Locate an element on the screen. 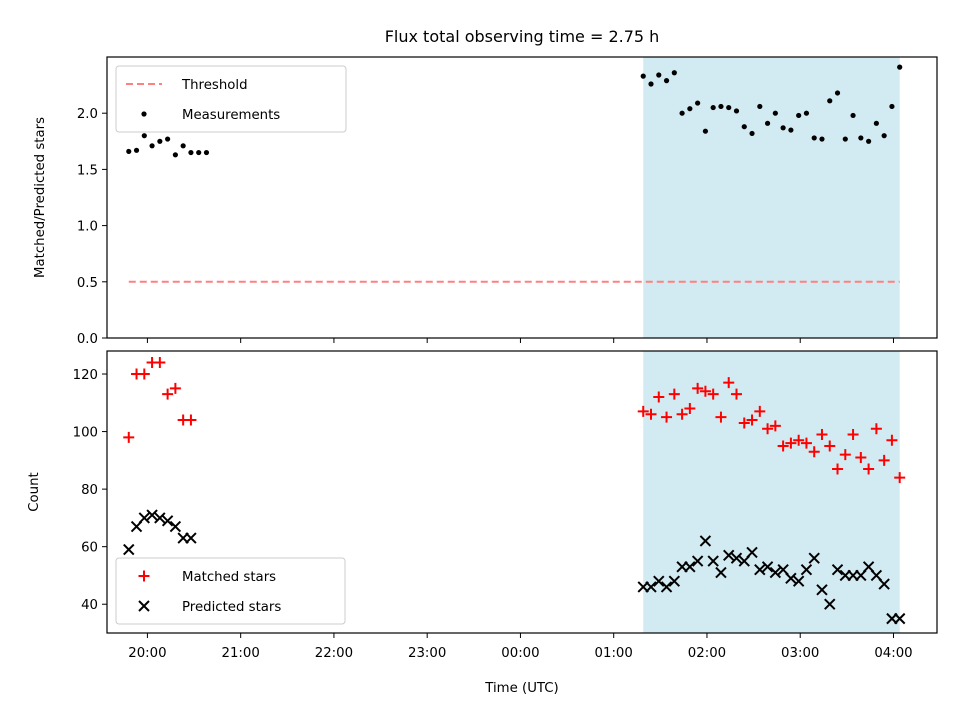 This screenshot has width=960, height=720. x-tick-label: 22:00 is located at coordinates (334, 653).